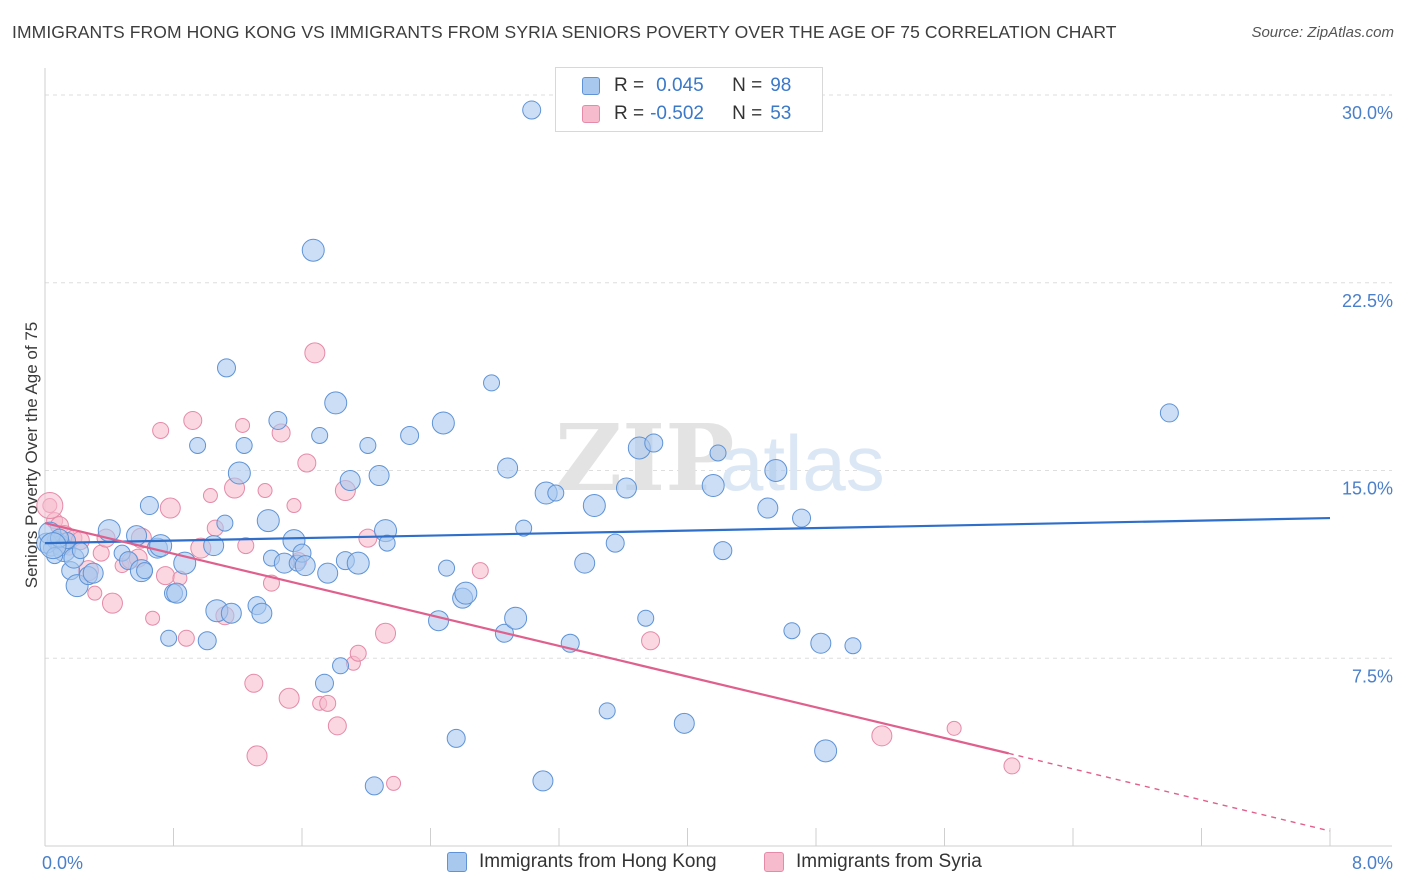  Describe the element at coordinates (31, 455) in the screenshot. I see `y-axis-label: Seniors Poverty Over the Age of 75` at that location.